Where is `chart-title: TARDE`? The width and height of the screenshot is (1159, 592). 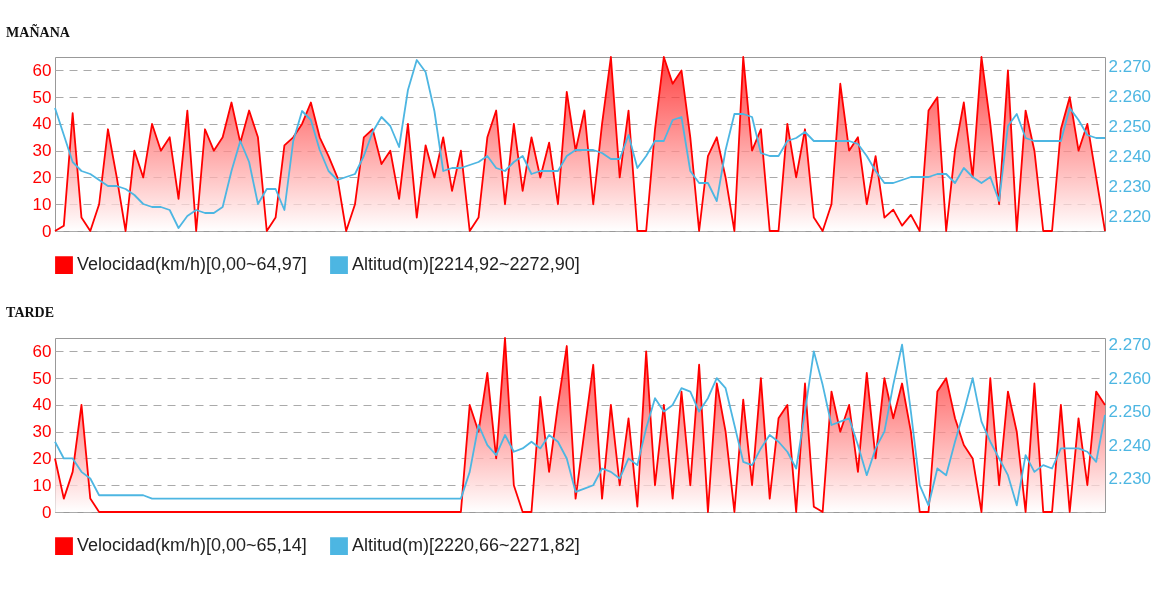 chart-title: TARDE is located at coordinates (30, 312).